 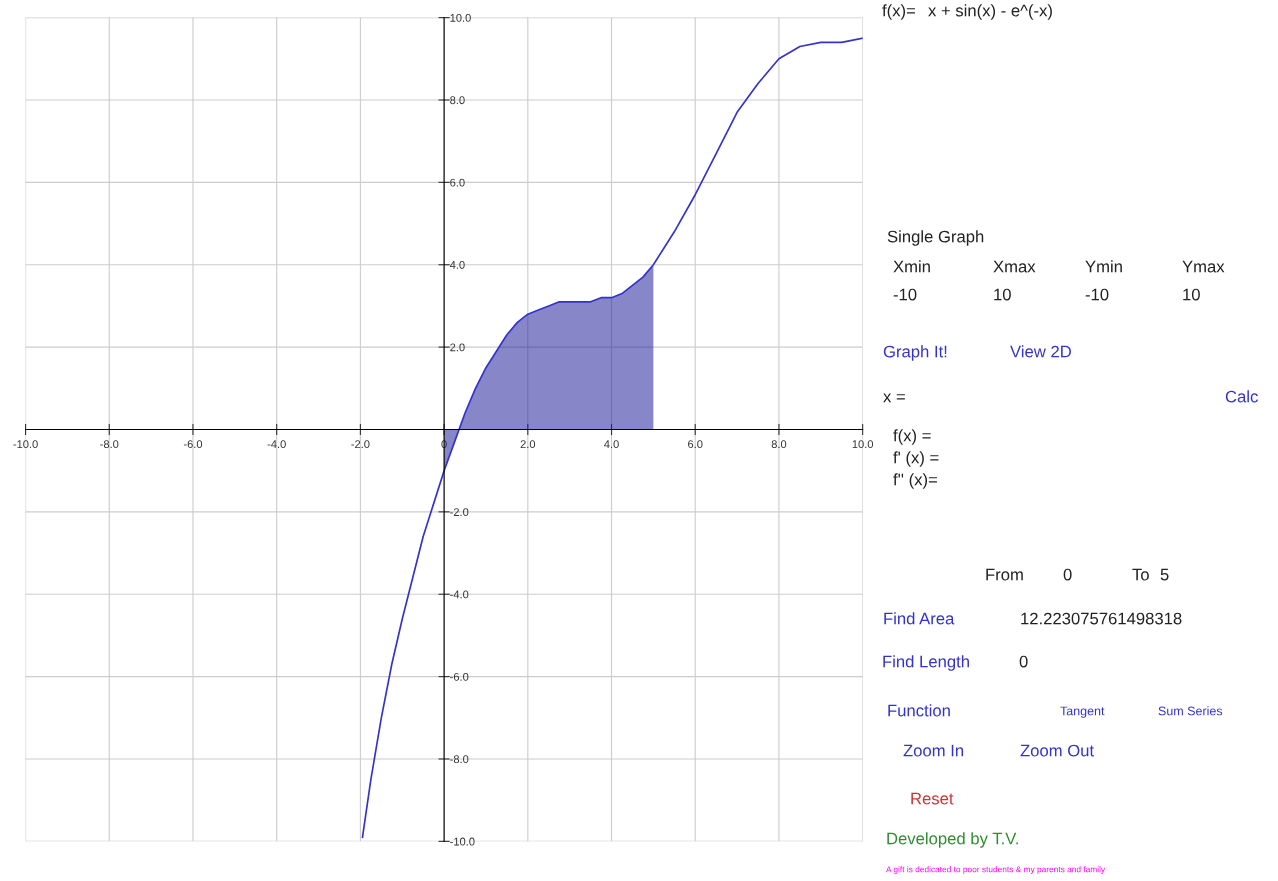 I want to click on y-tick-label: 8.0, so click(x=457, y=100).